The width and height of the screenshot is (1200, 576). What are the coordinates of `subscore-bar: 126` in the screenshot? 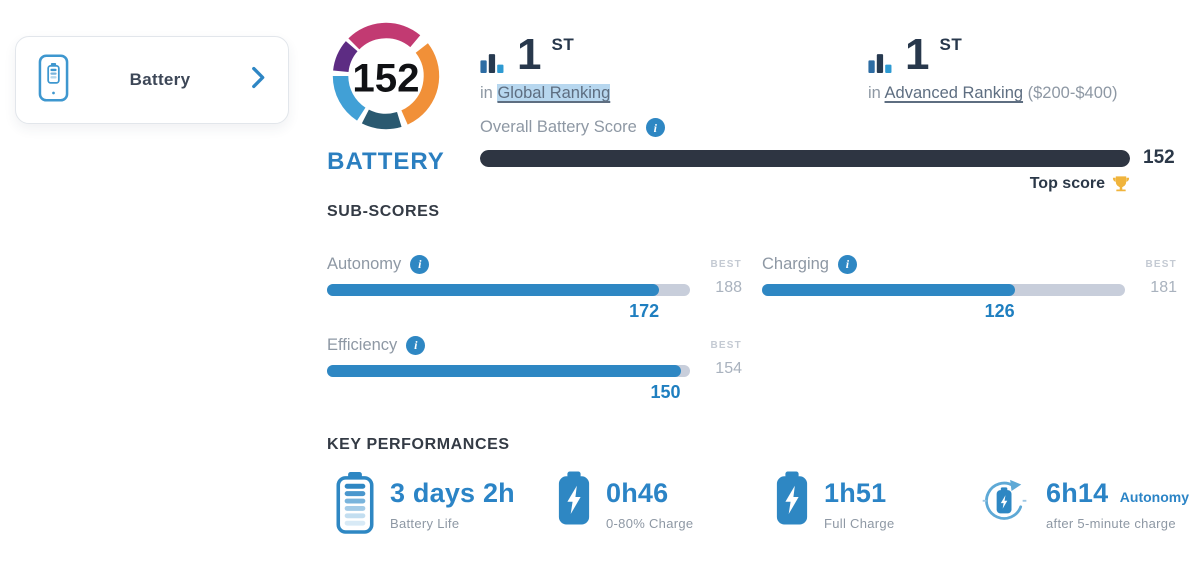 It's located at (943, 302).